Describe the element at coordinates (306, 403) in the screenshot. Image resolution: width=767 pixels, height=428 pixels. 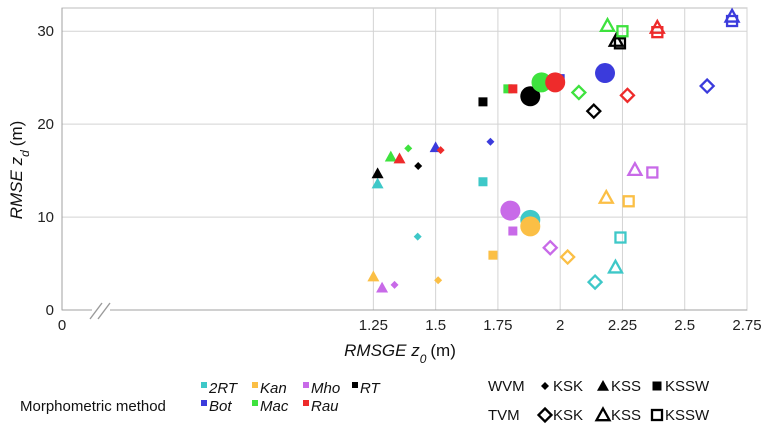
I see `legend-swatch-rau` at that location.